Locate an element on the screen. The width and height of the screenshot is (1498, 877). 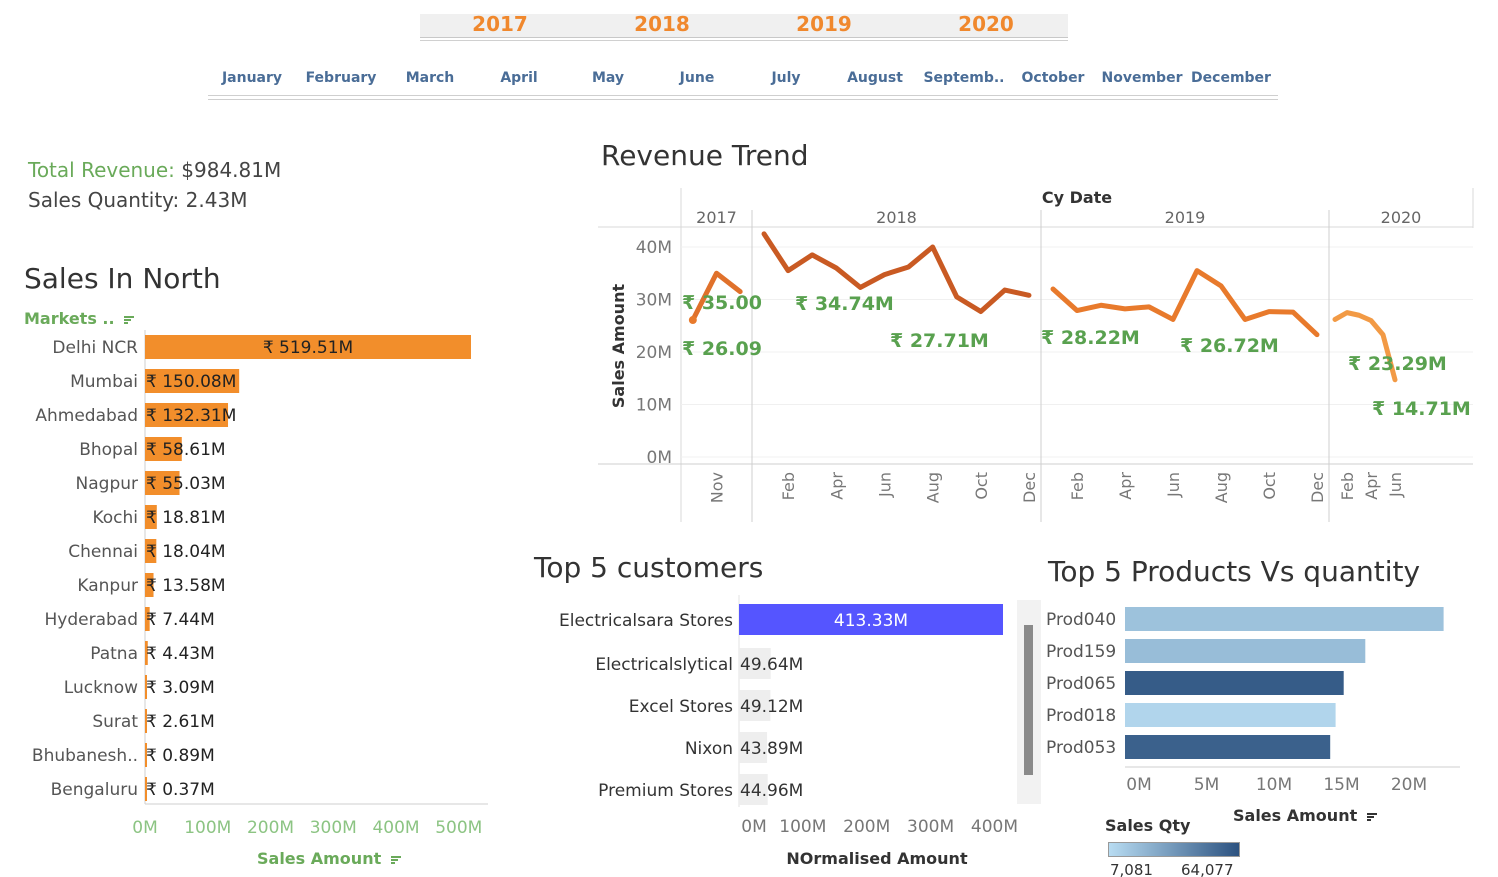
start-point is located at coordinates (692, 320).